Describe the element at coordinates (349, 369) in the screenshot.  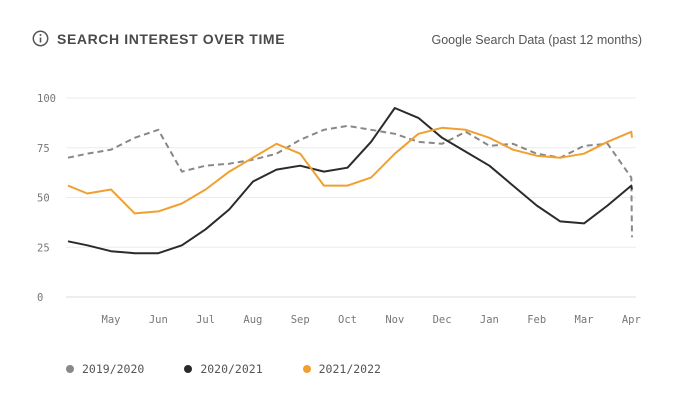
I see `legend-label: 2021/2022` at that location.